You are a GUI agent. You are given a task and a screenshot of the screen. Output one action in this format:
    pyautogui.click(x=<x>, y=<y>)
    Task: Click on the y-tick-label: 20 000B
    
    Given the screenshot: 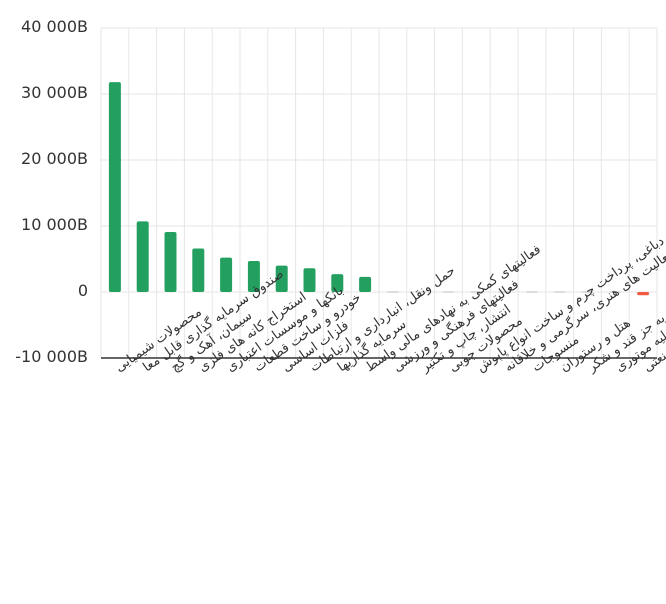 What is the action you would take?
    pyautogui.click(x=54, y=158)
    